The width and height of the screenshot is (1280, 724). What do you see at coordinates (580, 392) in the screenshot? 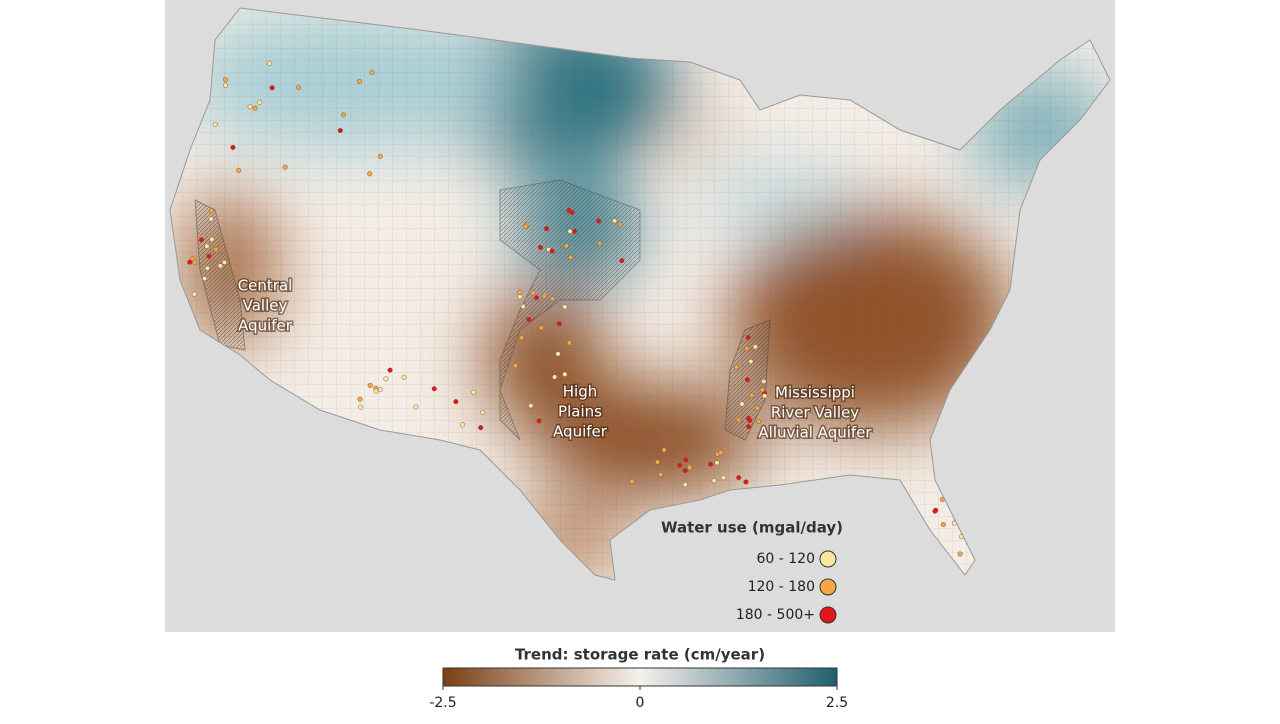
I see `aquifer-label: High` at bounding box center [580, 392].